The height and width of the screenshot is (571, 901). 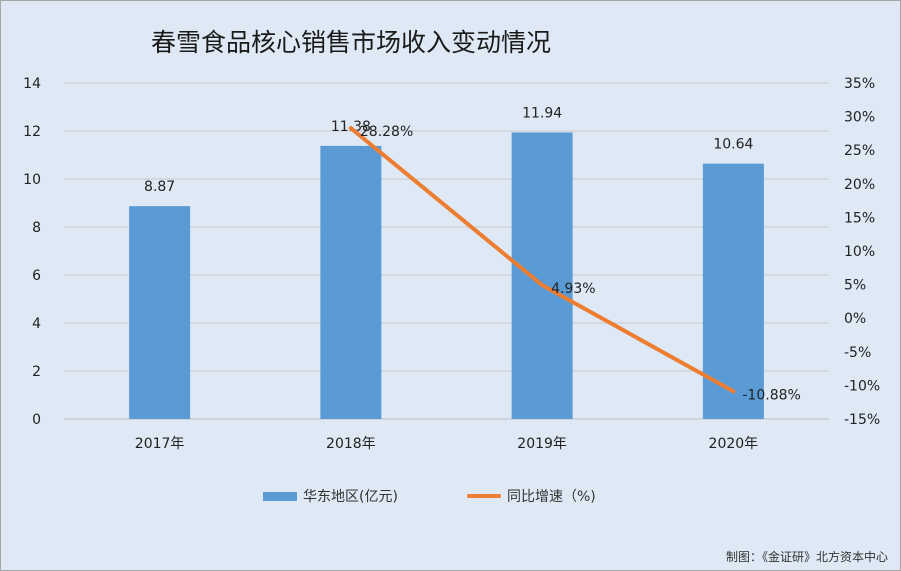 I want to click on y-right-tick-label: 35%, so click(x=859, y=84).